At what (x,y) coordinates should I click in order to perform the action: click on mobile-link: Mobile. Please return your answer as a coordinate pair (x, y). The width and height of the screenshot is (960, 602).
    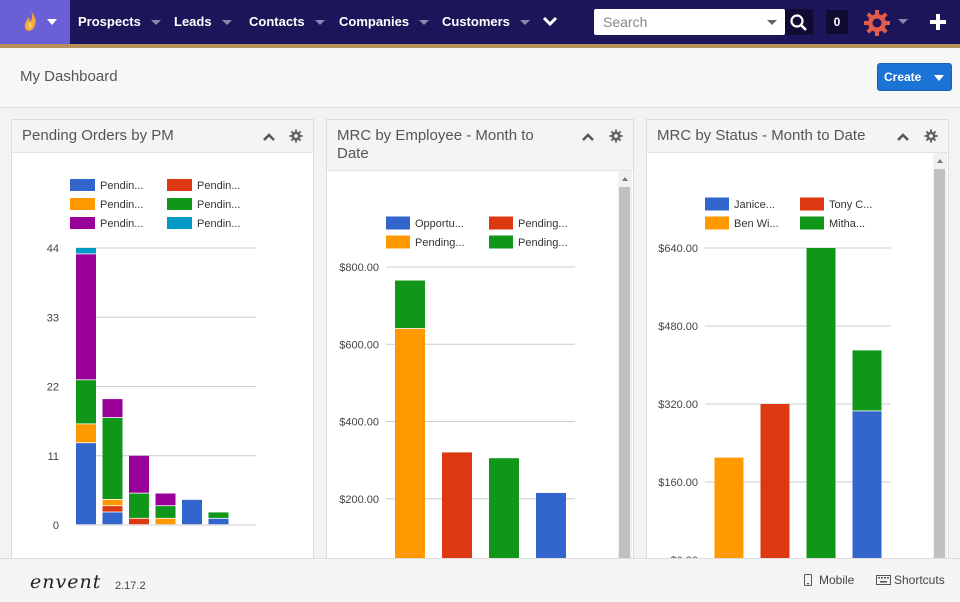
    Looking at the image, I should click on (837, 580).